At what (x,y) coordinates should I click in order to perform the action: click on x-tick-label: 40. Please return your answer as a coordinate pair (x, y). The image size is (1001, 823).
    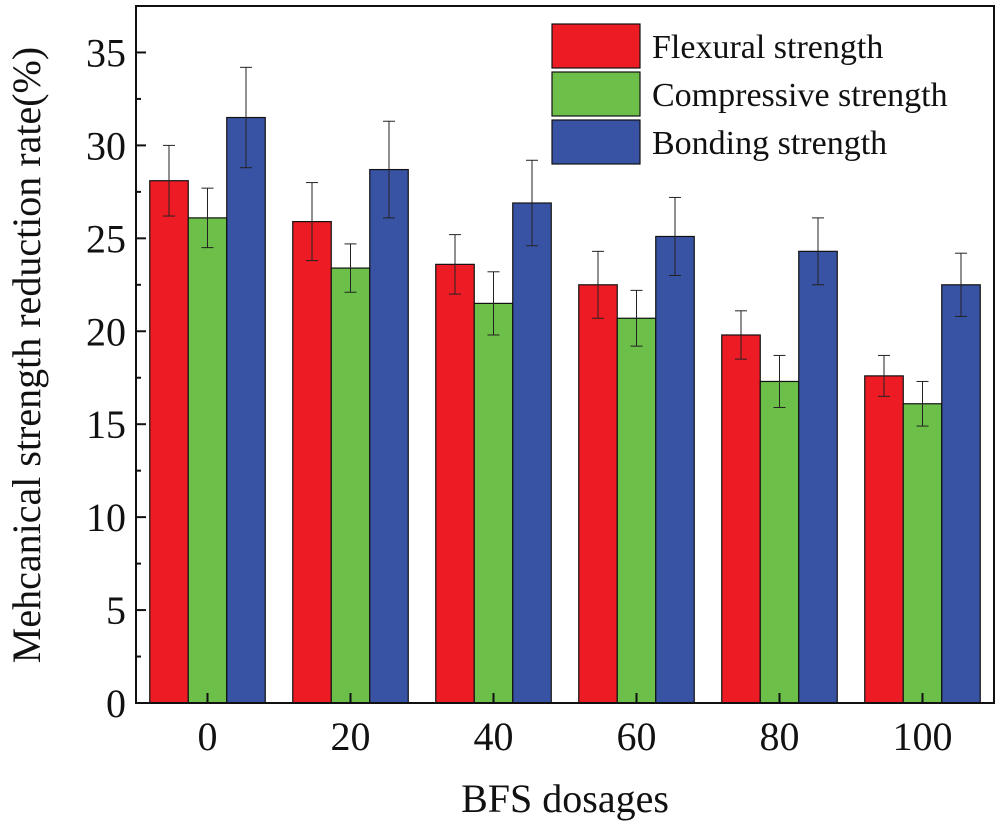
    Looking at the image, I should click on (494, 736).